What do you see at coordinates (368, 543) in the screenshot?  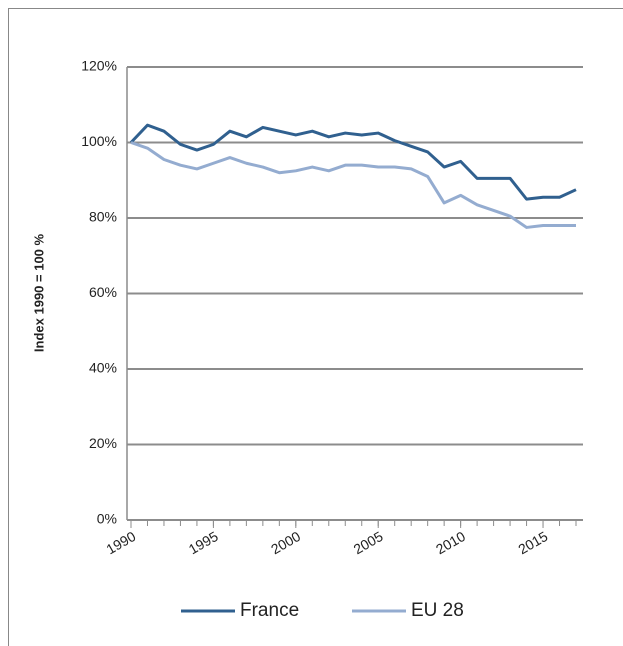 I see `x-tick-label: 2005` at bounding box center [368, 543].